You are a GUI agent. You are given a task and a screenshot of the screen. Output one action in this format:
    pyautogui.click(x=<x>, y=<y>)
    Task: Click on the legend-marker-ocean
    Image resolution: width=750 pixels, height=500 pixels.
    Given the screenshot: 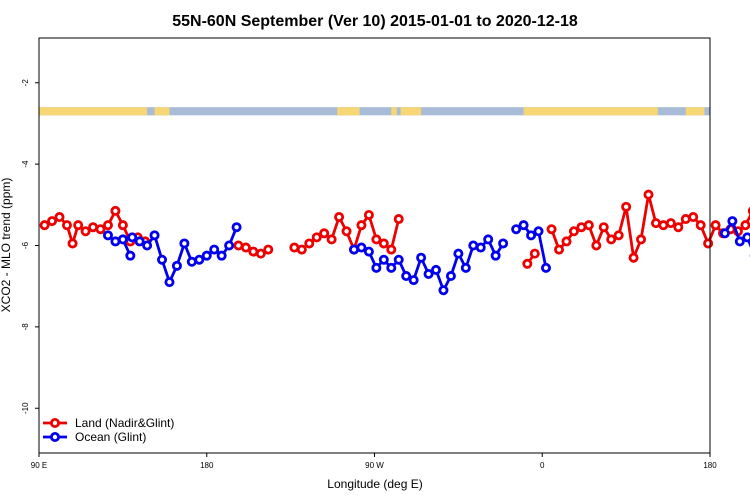 What is the action you would take?
    pyautogui.click(x=55, y=436)
    